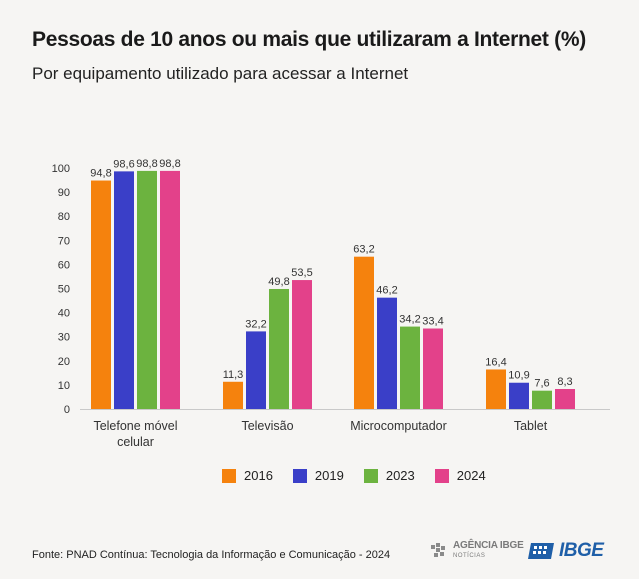  What do you see at coordinates (400, 475) in the screenshot?
I see `legend-label-2023: 2023` at bounding box center [400, 475].